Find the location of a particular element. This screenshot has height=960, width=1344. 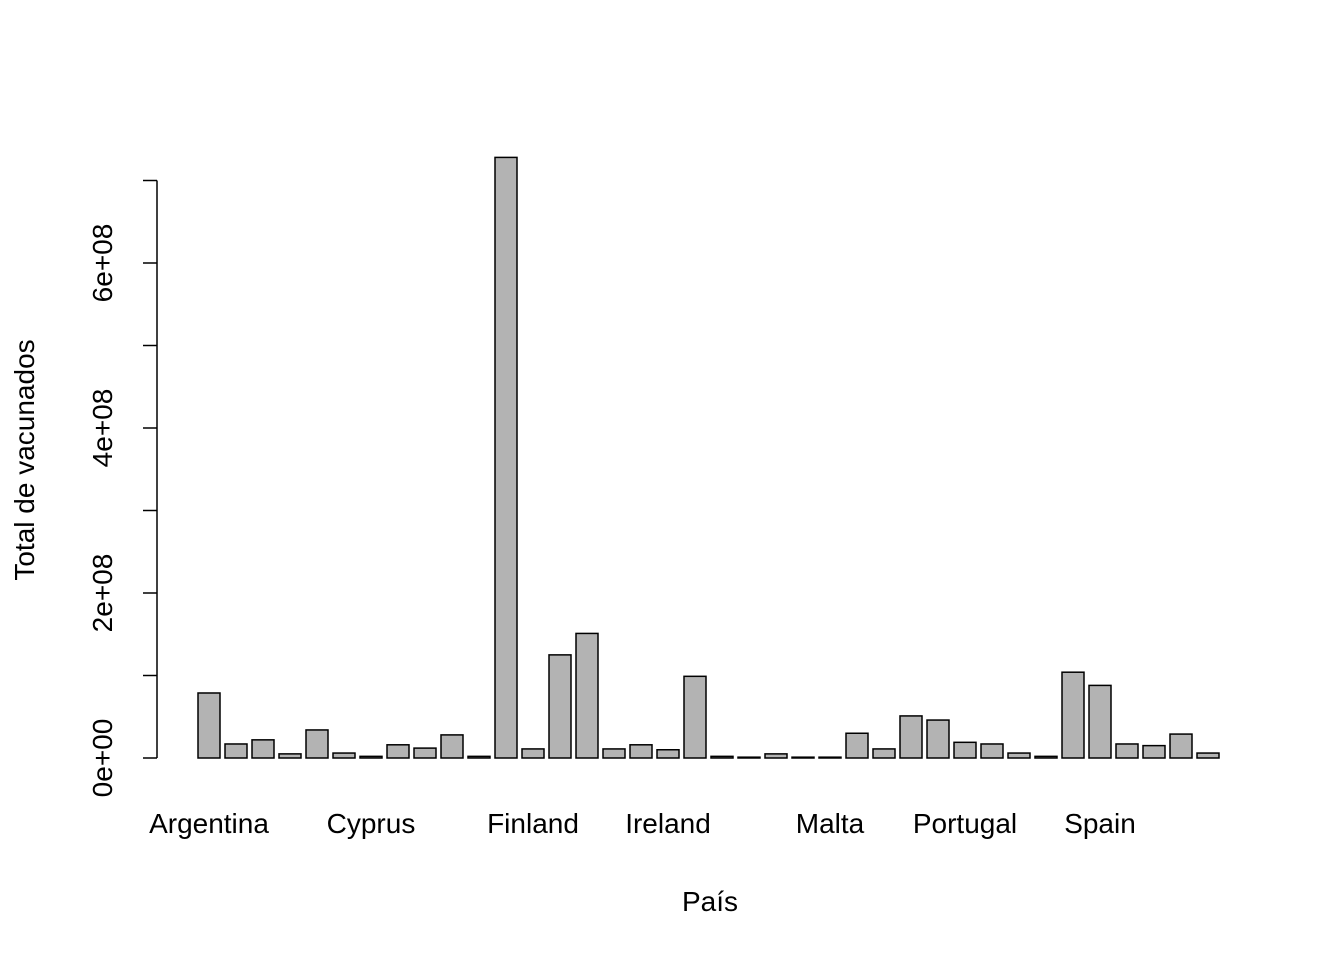

y-tick-label: 4e+08 is located at coordinates (102, 428).